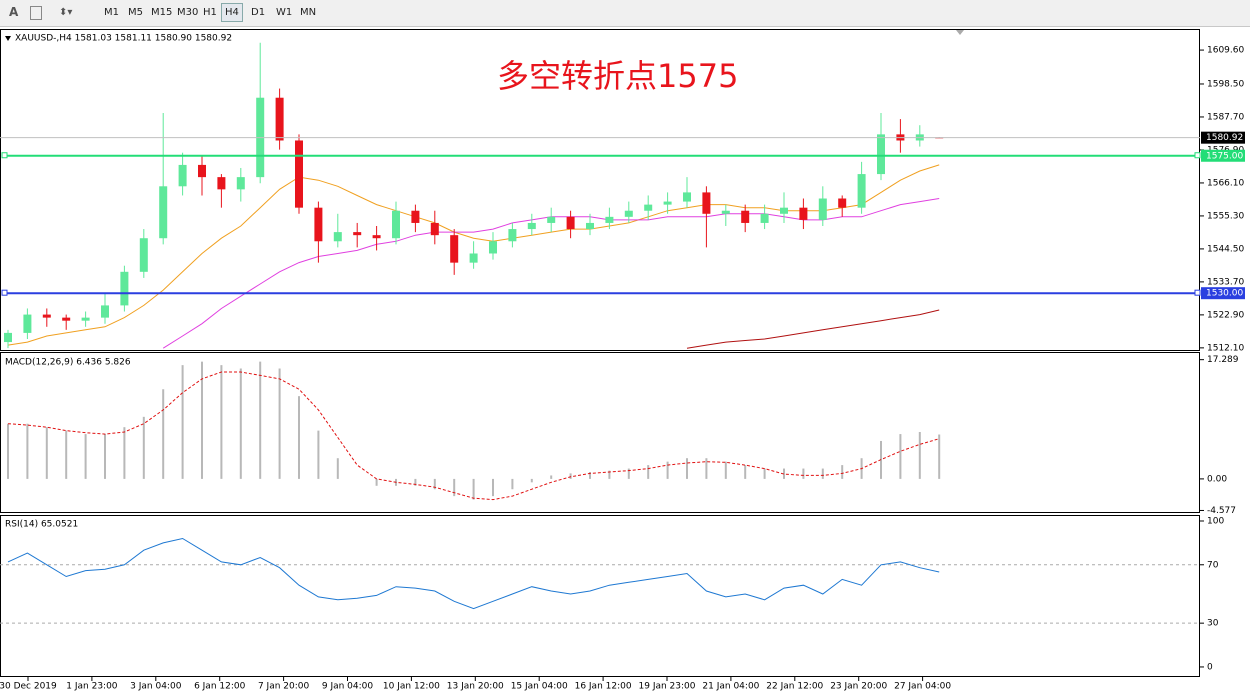  I want to click on timeframe-button: MN, so click(308, 12).